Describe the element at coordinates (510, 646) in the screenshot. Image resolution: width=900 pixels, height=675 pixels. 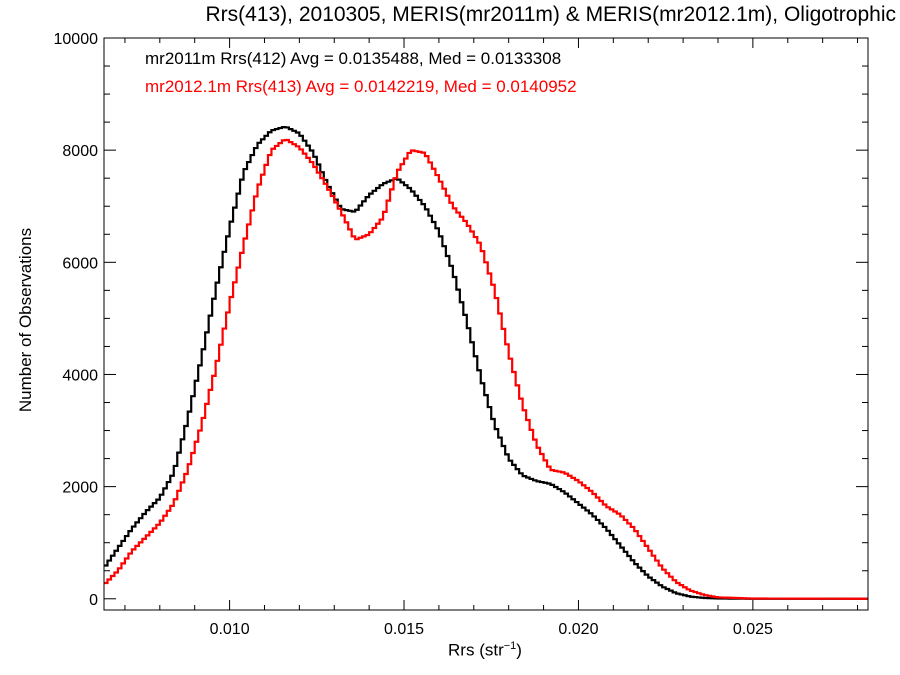
I see `x-axis-label-unit-exponent: −1` at that location.